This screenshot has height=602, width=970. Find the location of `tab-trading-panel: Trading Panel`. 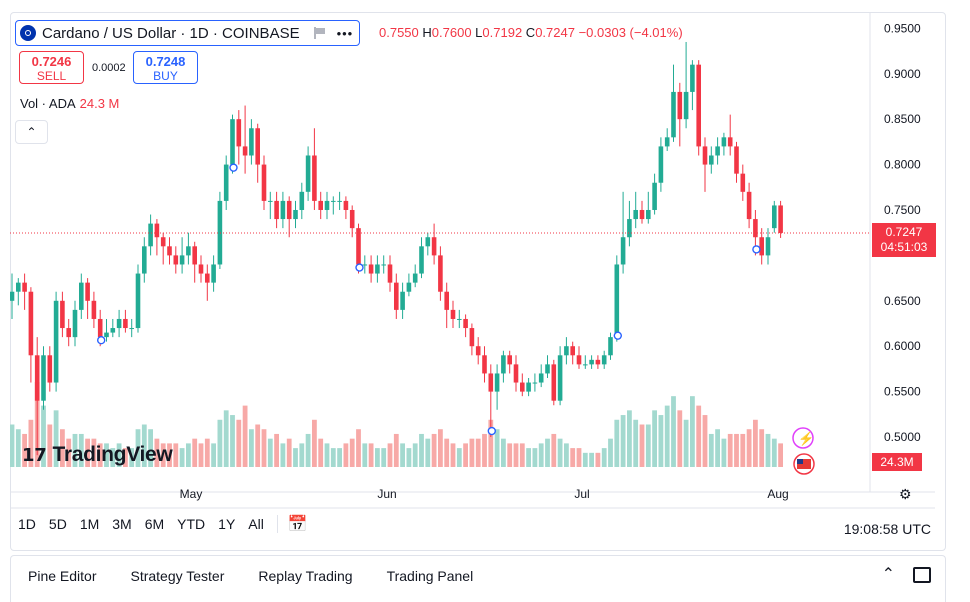

tab-trading-panel: Trading Panel is located at coordinates (430, 576).